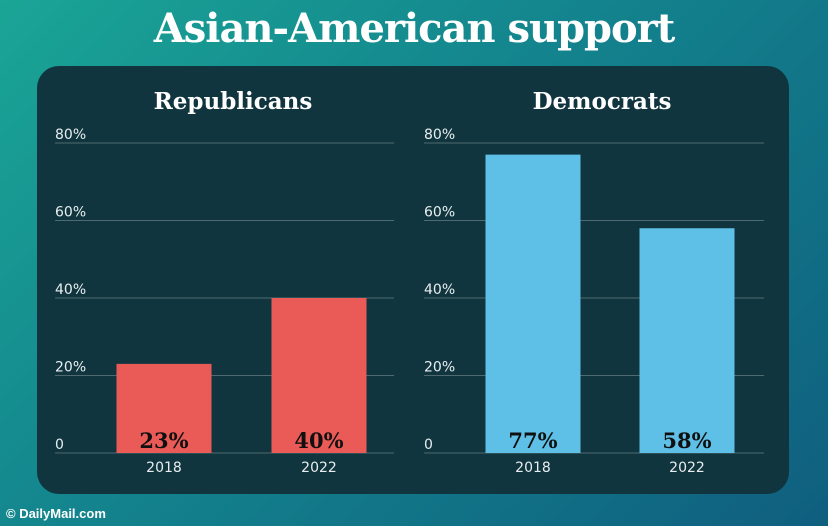  Describe the element at coordinates (318, 440) in the screenshot. I see `data-label: 40%` at that location.